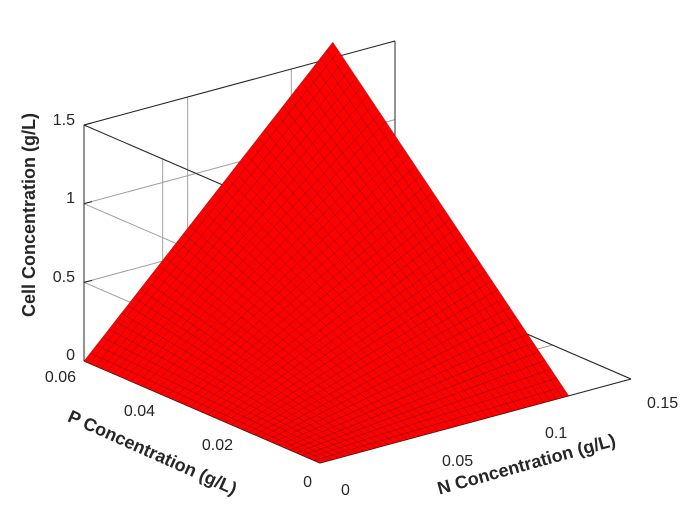  What do you see at coordinates (662, 403) in the screenshot?
I see `x-tick-0.15: 0.15` at bounding box center [662, 403].